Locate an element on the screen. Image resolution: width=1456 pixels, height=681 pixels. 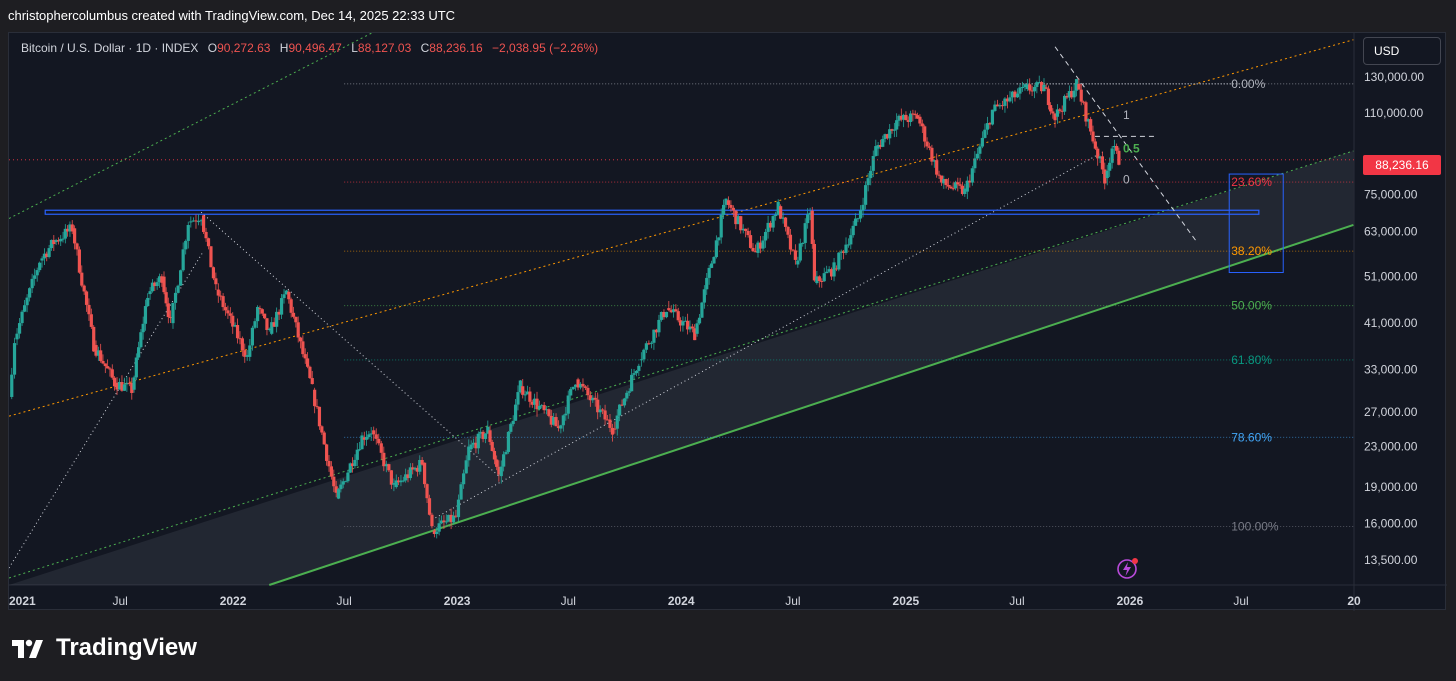
price-tick-label: 27,000.00 is located at coordinates (1391, 412).